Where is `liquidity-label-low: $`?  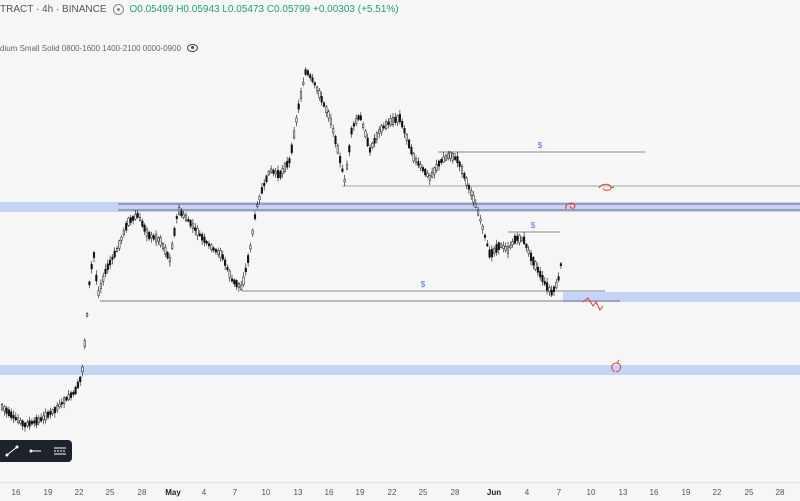
liquidity-label-low: $ is located at coordinates (423, 284).